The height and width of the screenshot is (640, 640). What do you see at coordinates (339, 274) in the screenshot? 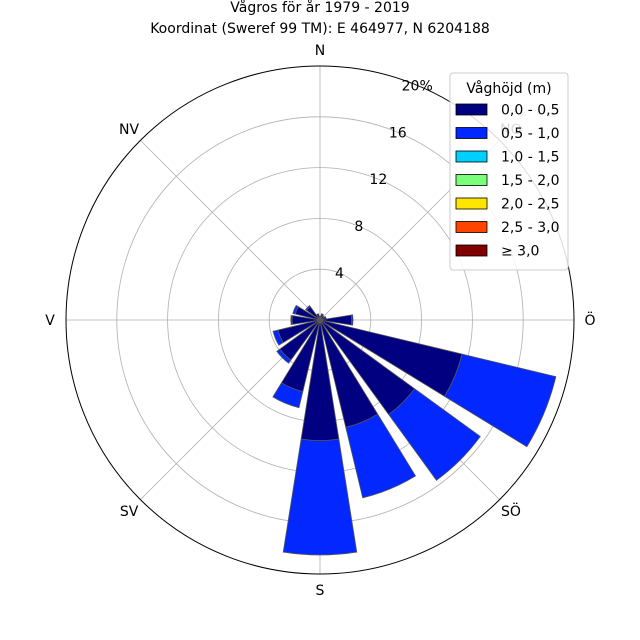
I see `radial-tick-label: 4` at bounding box center [339, 274].